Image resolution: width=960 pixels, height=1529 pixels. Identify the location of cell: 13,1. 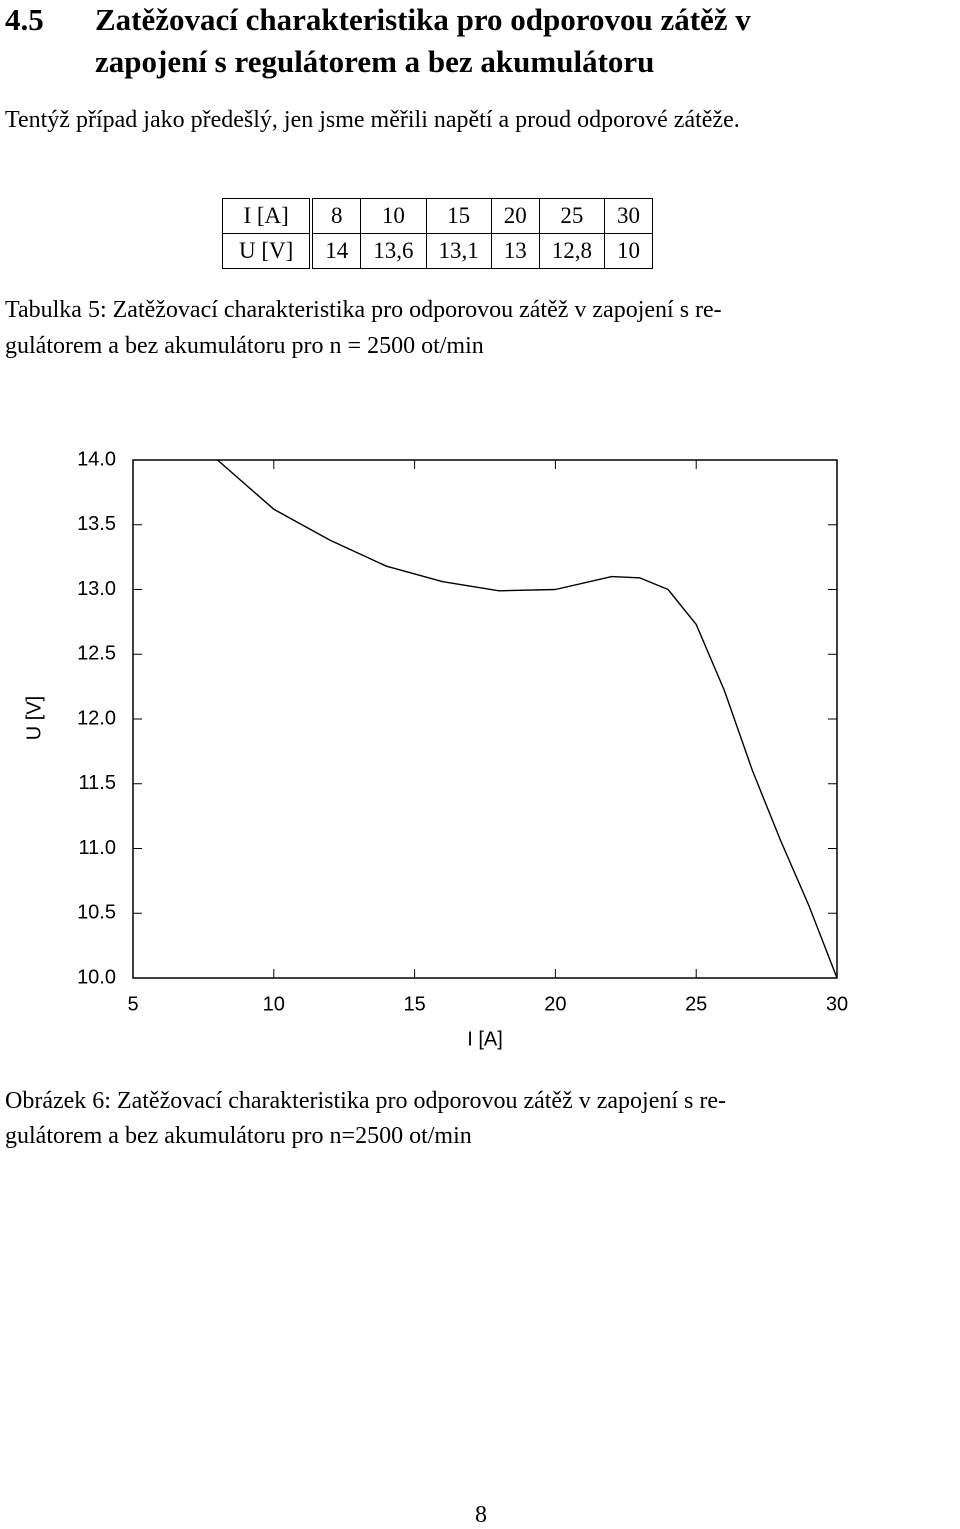
(458, 251).